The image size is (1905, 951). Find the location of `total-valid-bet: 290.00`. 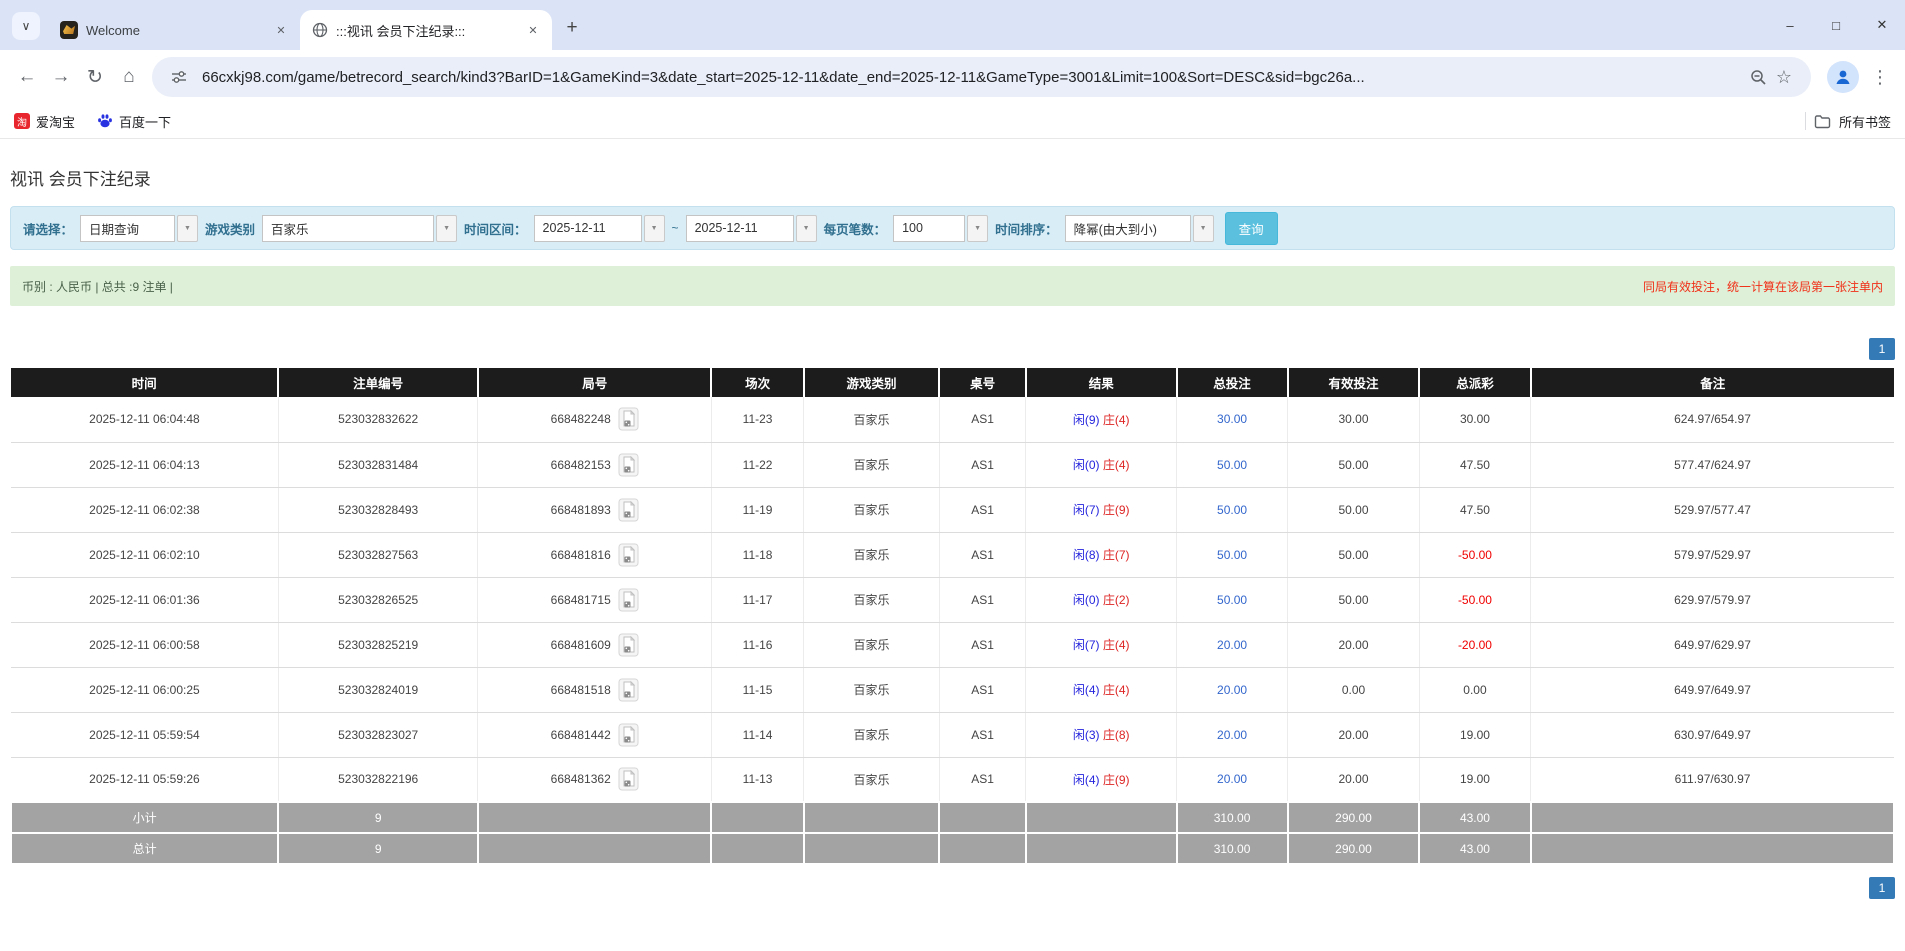

total-valid-bet: 290.00 is located at coordinates (1353, 848).